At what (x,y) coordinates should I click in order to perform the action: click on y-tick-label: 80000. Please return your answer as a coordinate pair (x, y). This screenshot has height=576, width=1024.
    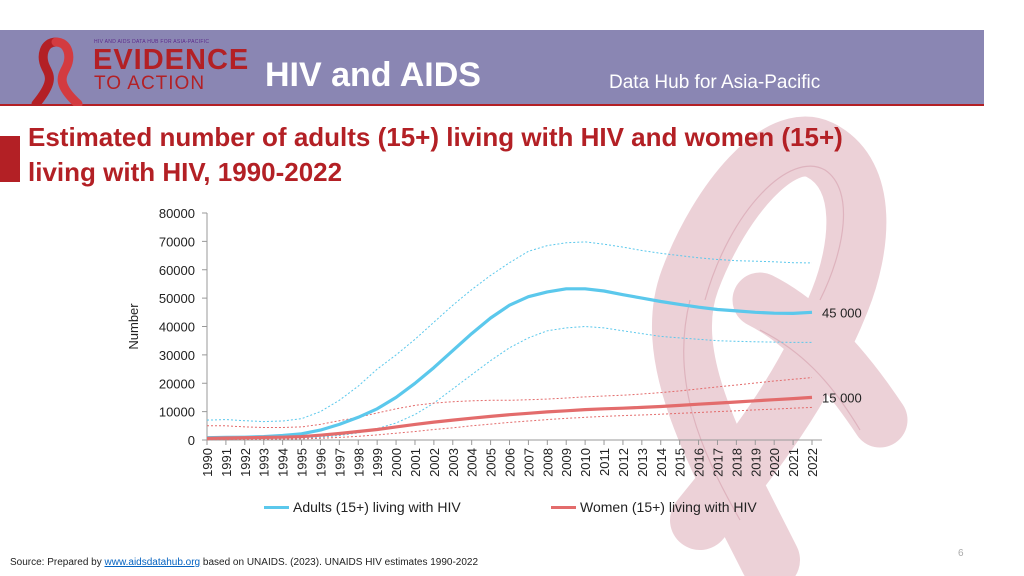
    Looking at the image, I should click on (177, 213).